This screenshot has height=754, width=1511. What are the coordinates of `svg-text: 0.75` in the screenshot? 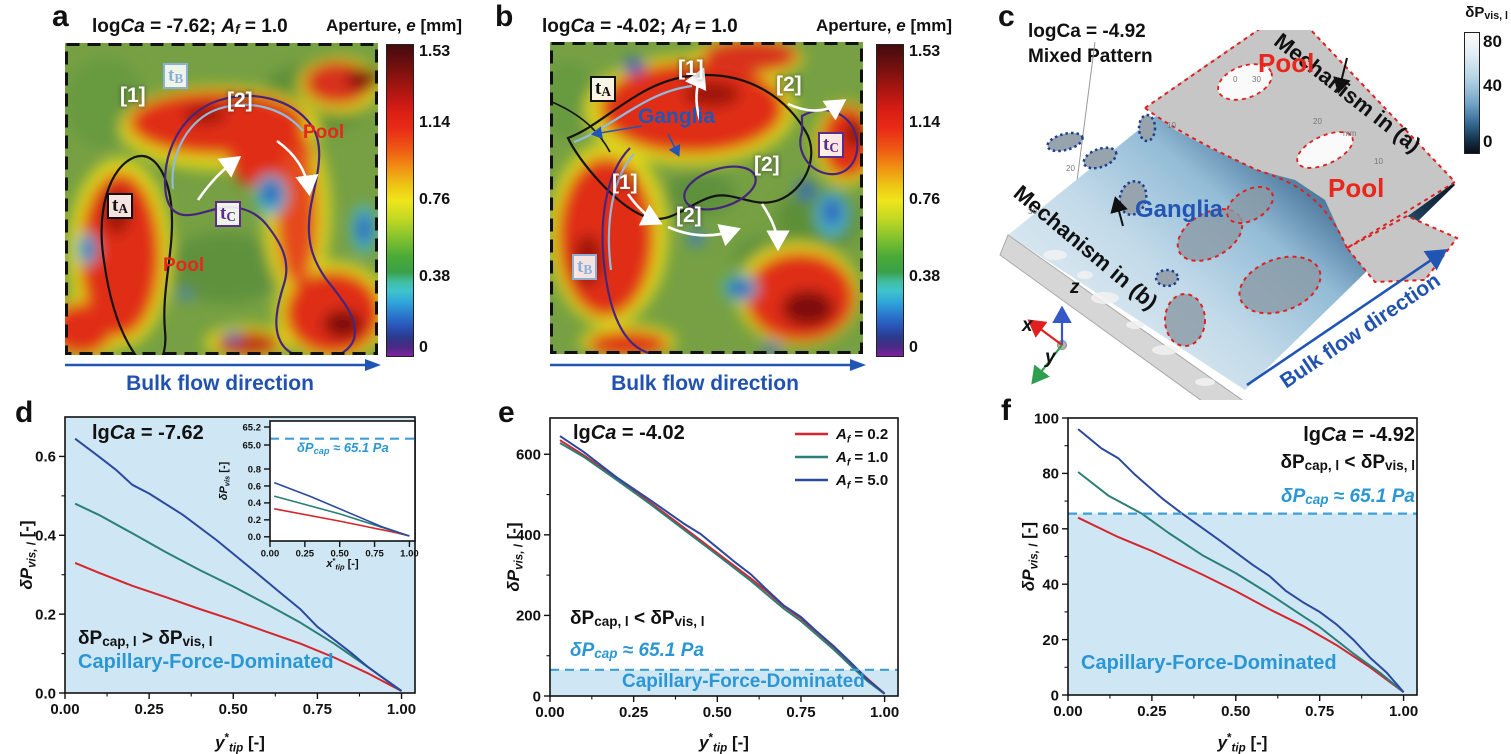 It's located at (374, 554).